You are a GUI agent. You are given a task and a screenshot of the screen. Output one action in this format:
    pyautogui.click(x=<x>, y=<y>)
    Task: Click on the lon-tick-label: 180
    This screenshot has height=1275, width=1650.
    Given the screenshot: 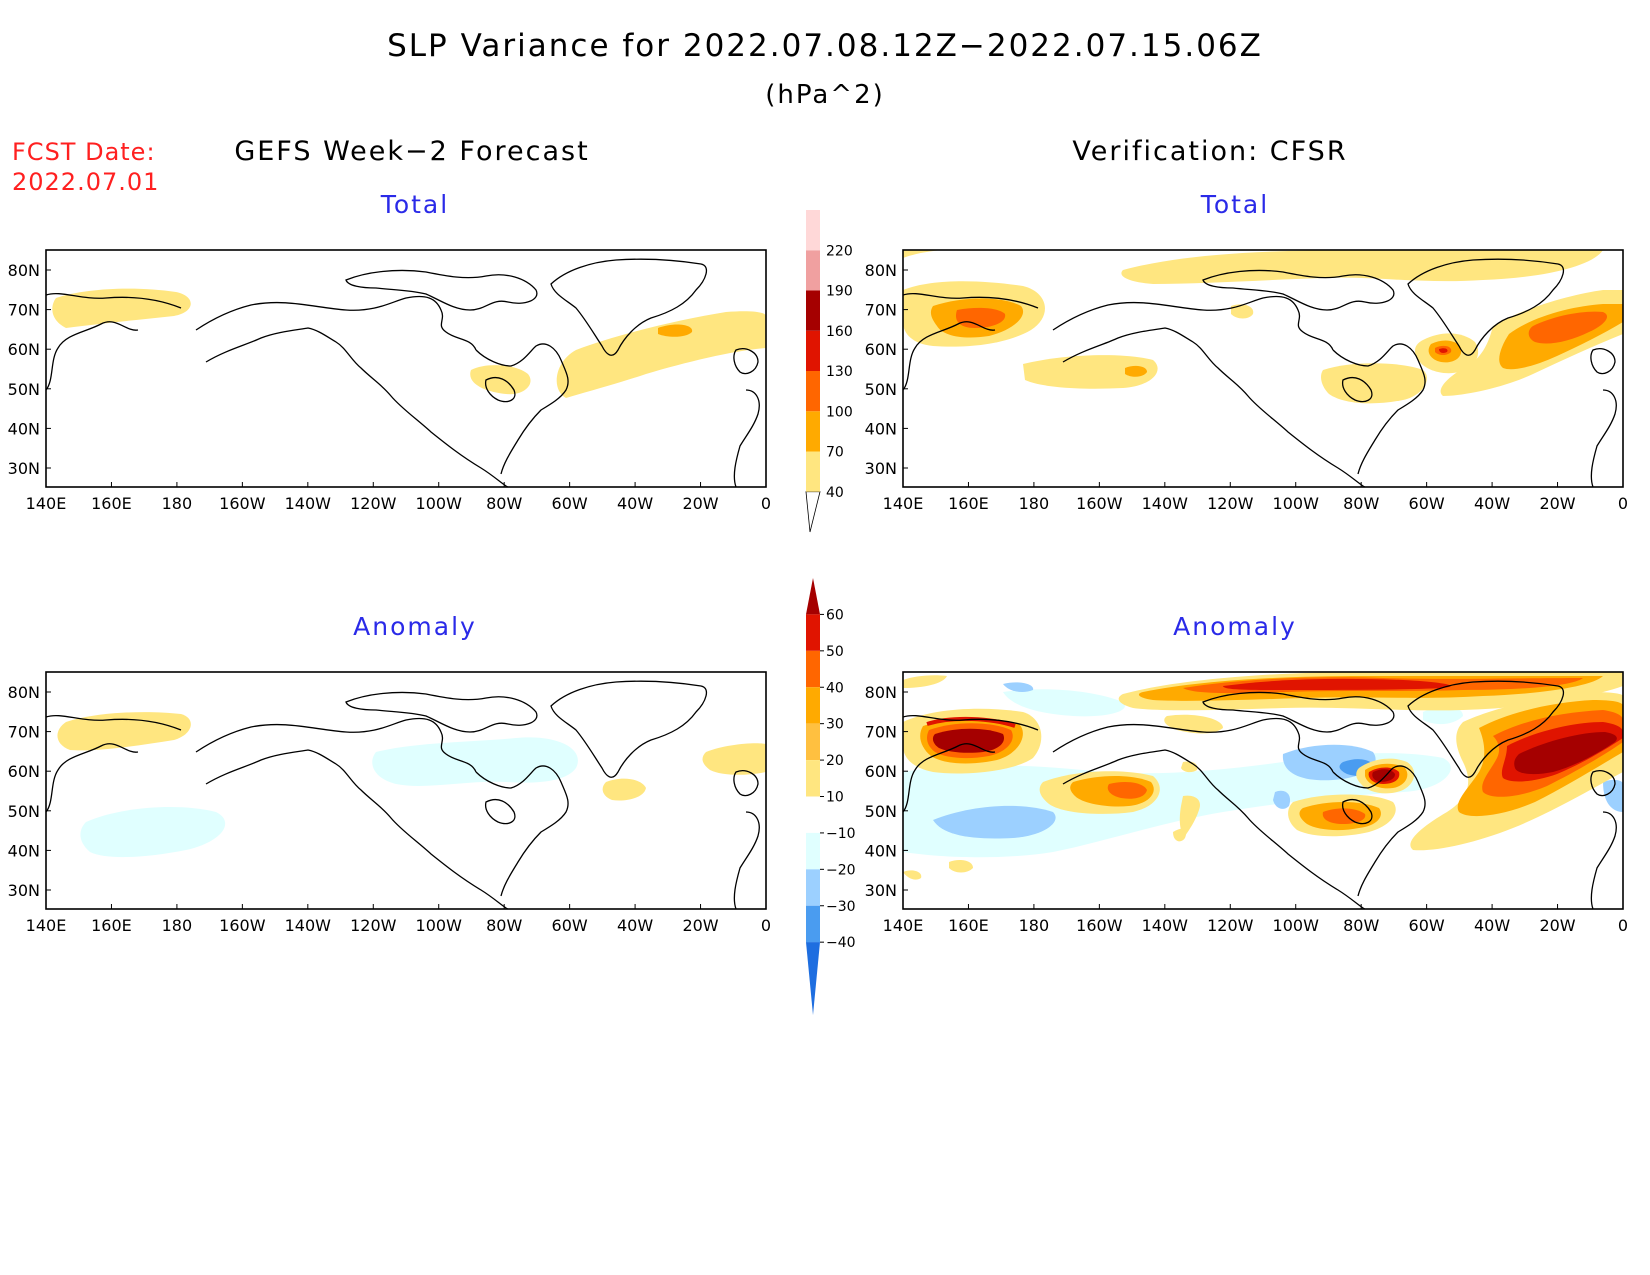 What is the action you would take?
    pyautogui.click(x=1034, y=925)
    